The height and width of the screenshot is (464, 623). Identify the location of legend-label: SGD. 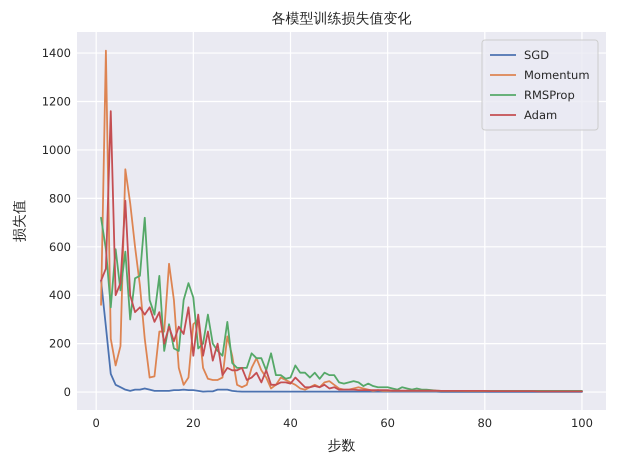
(537, 55).